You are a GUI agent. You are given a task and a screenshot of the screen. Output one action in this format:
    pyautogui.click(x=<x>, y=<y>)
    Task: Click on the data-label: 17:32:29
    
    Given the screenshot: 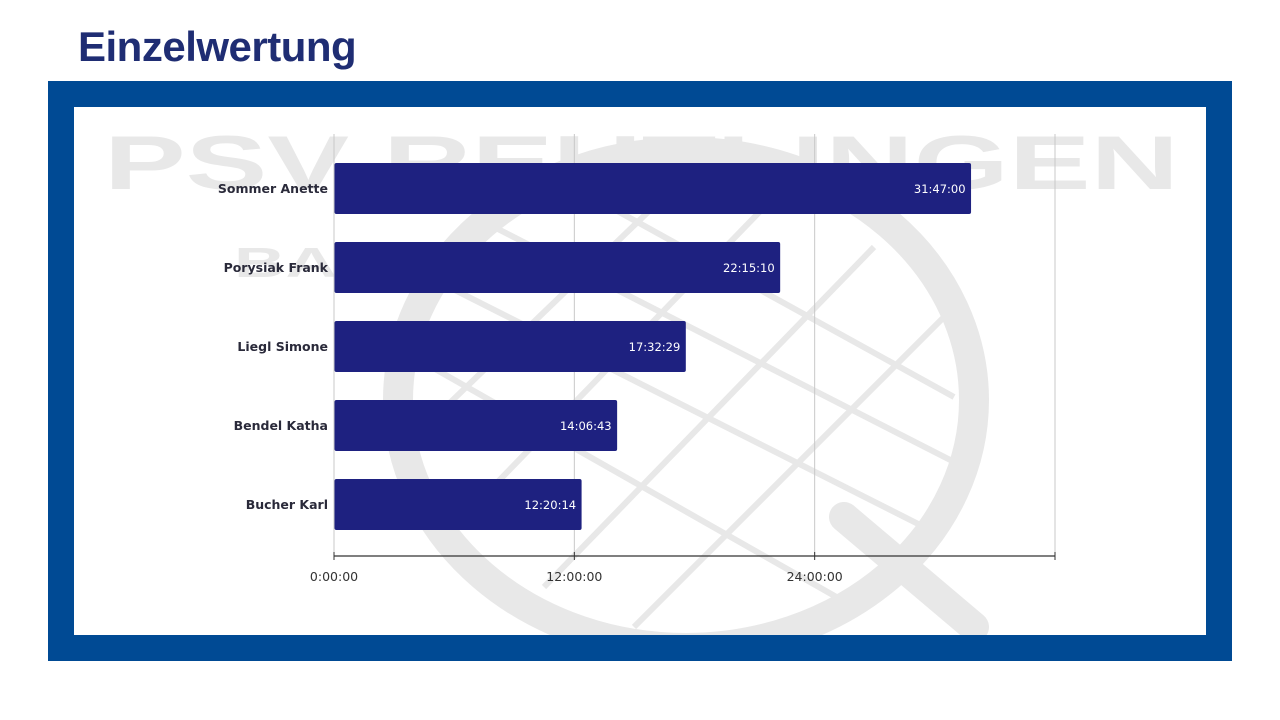 What is the action you would take?
    pyautogui.click(x=655, y=347)
    